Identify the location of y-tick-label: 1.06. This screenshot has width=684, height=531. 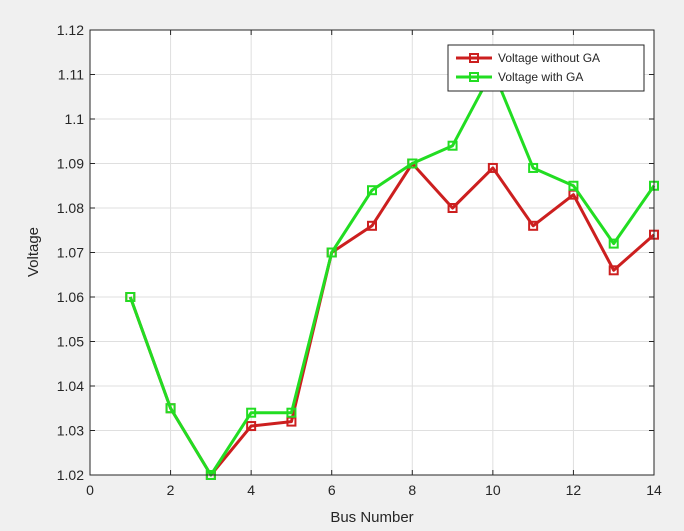
(70, 297).